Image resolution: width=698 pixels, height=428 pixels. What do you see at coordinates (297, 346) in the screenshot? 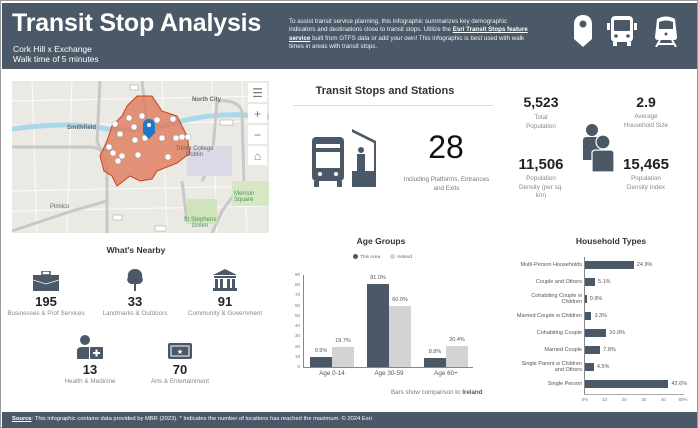
I see `age-y-tick: 20` at bounding box center [297, 346].